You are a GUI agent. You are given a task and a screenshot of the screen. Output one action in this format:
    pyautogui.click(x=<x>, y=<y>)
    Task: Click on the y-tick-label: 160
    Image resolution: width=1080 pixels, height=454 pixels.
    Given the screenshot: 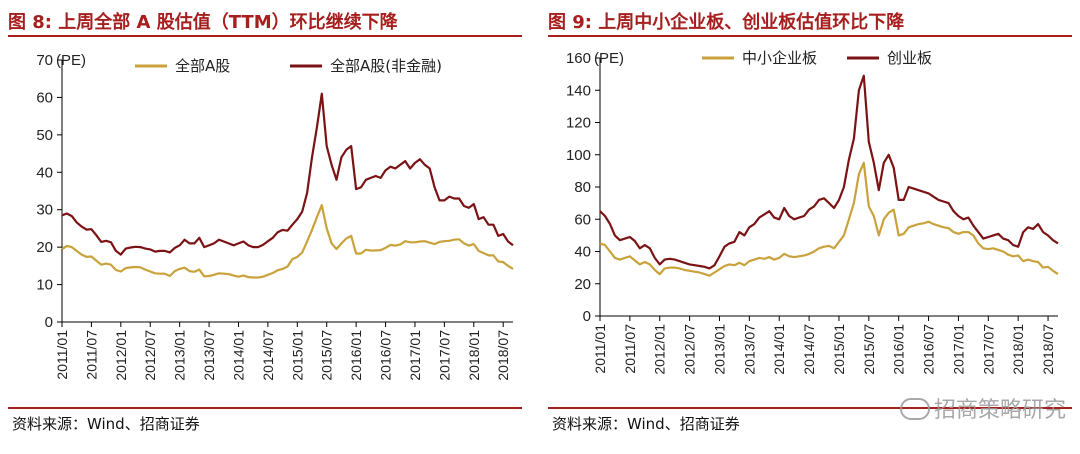 What is the action you would take?
    pyautogui.click(x=578, y=58)
    